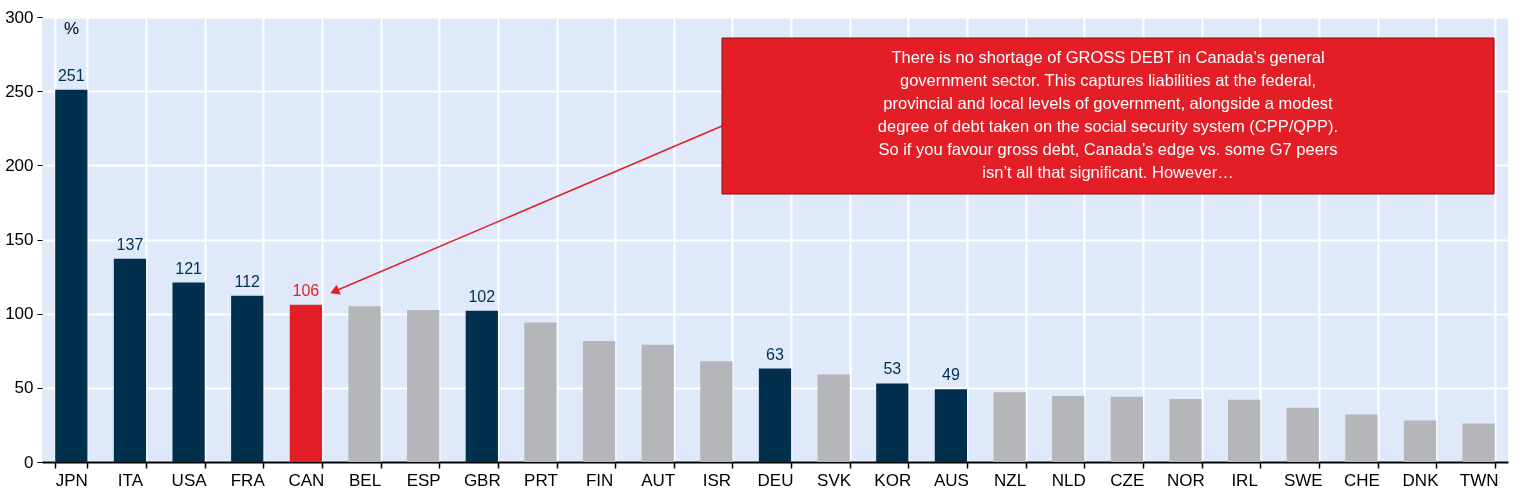 The height and width of the screenshot is (499, 1533). Describe the element at coordinates (71, 480) in the screenshot. I see `x-tick-label: JPN` at that location.